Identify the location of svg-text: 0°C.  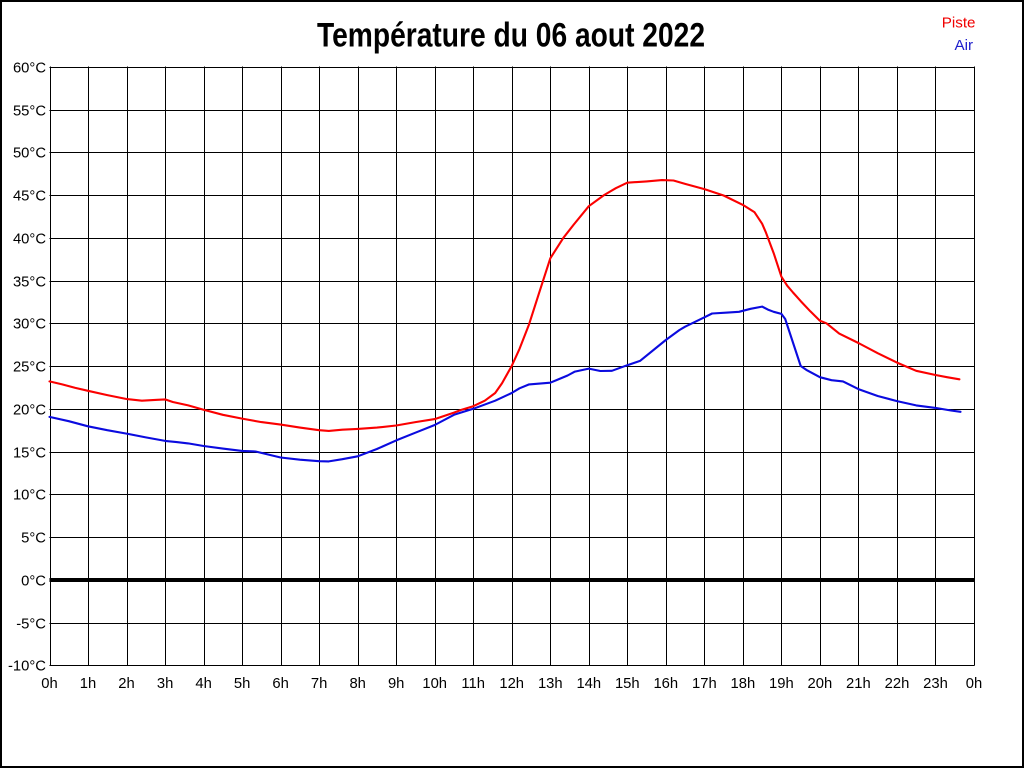
(33, 582).